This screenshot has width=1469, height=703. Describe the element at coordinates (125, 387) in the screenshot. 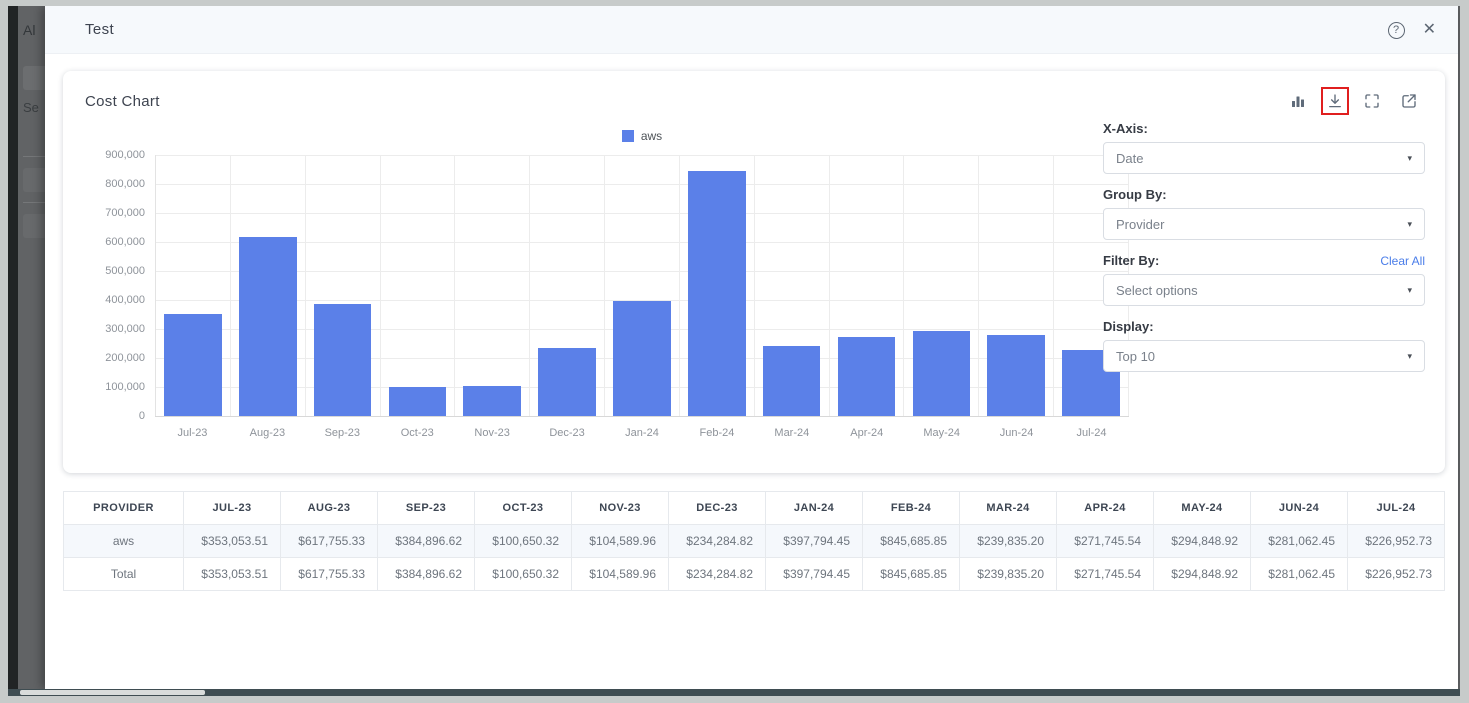

I see `y-axis-tick-label: 100,000` at that location.